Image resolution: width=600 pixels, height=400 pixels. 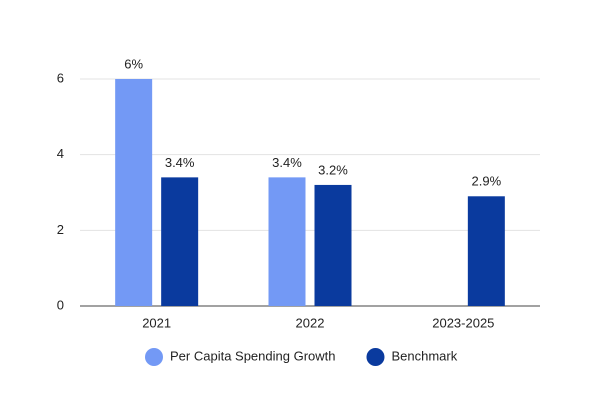 What do you see at coordinates (60, 229) in the screenshot?
I see `y-tick-label: 2` at bounding box center [60, 229].